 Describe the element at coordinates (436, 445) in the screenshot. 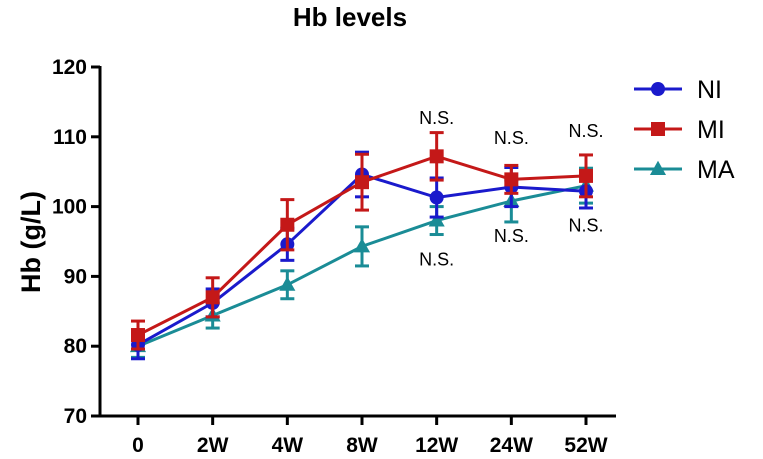

I see `x-tick-label: 12W` at that location.